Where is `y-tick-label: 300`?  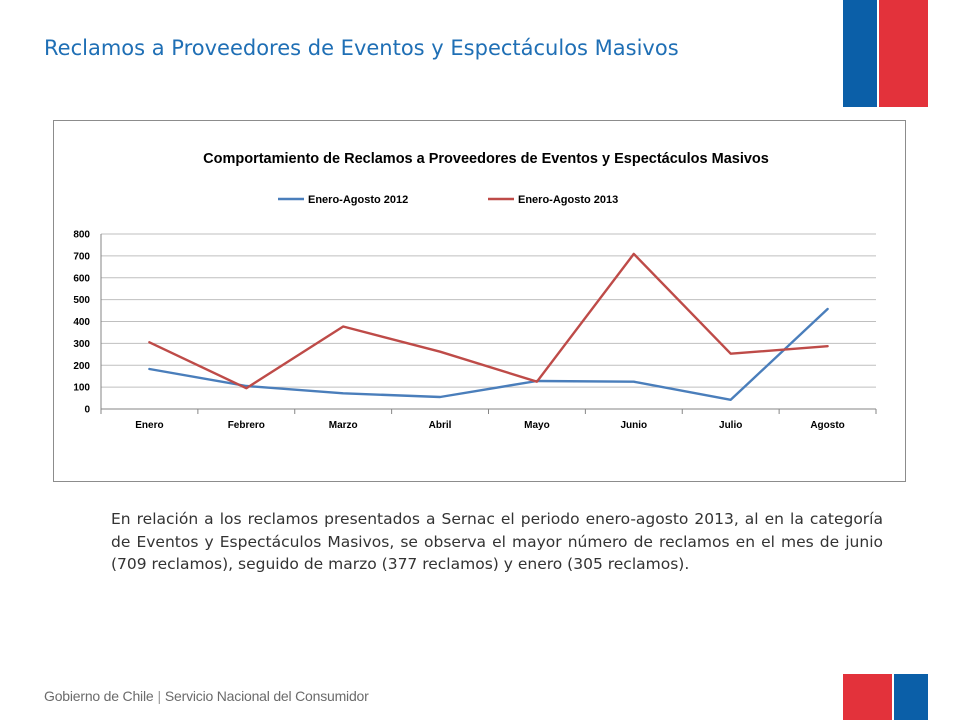
y-tick-label: 300 is located at coordinates (81, 344).